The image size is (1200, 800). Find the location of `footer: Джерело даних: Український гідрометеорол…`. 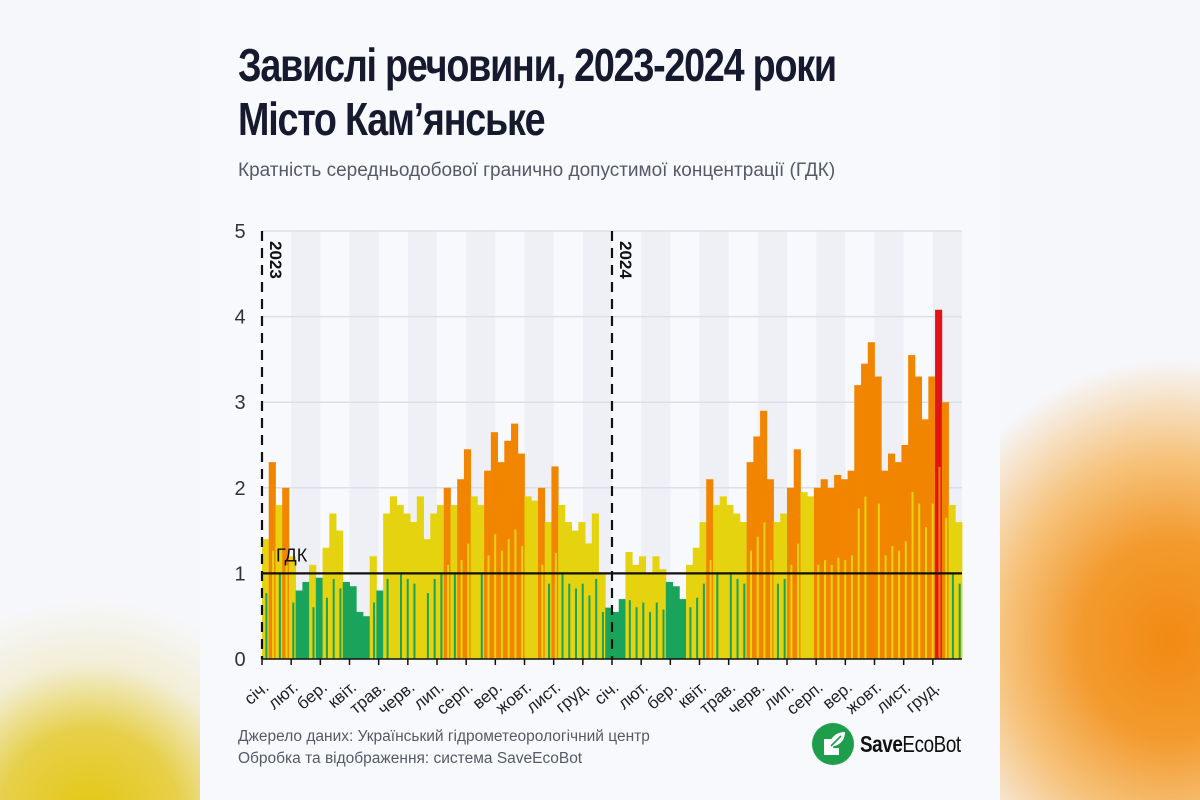

footer: Джерело даних: Український гідрометеорол… is located at coordinates (444, 748).